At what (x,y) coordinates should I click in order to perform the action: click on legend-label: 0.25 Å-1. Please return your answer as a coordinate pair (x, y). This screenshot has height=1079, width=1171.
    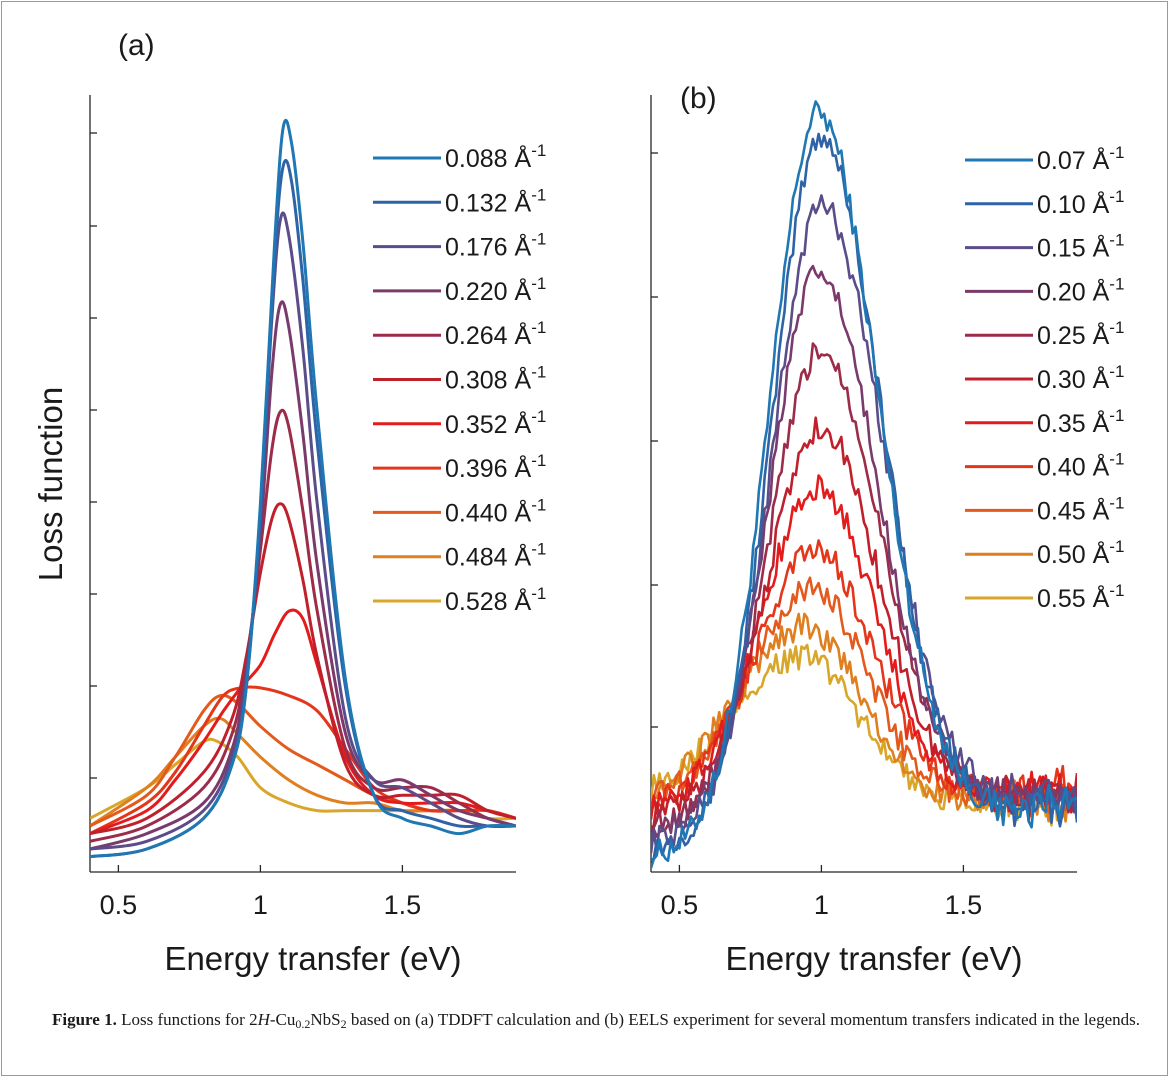
    Looking at the image, I should click on (1080, 334).